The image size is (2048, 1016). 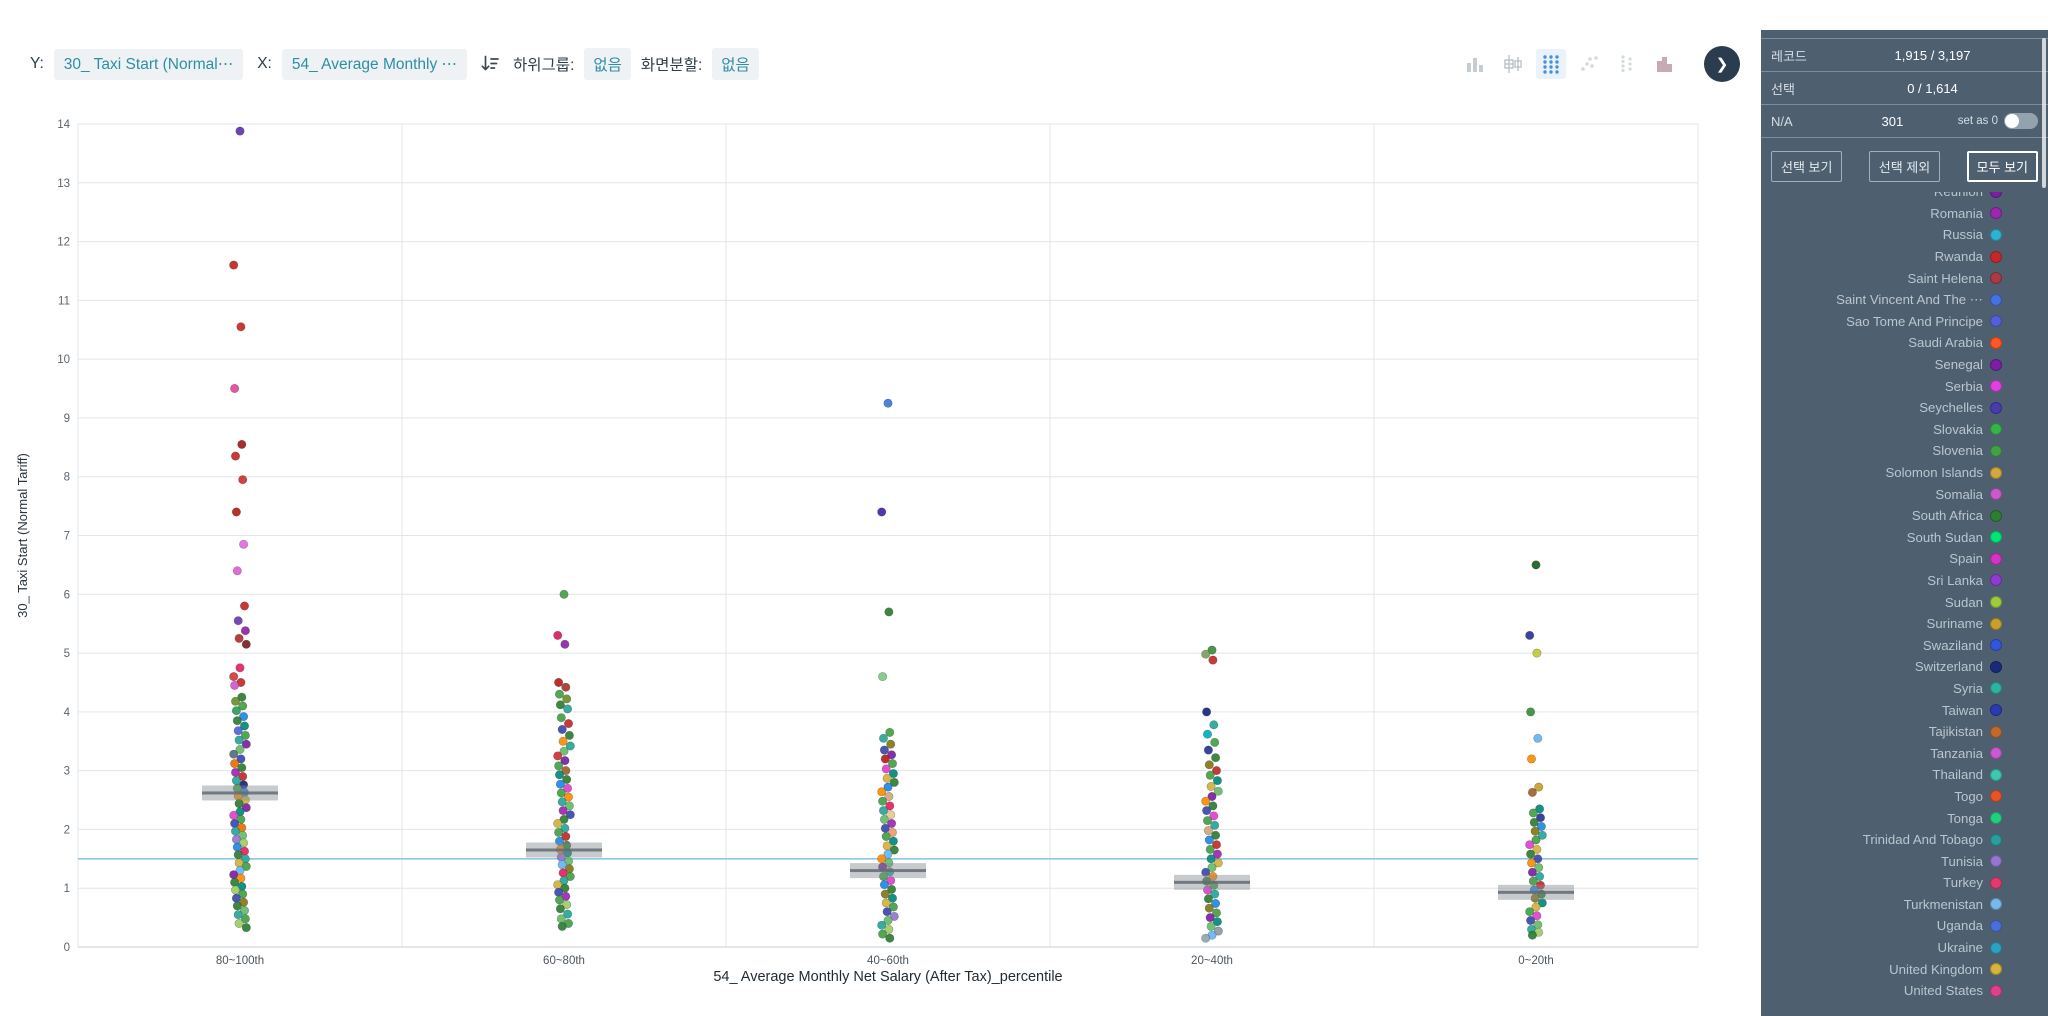 I want to click on country-row: Reunion, so click(x=1904, y=197).